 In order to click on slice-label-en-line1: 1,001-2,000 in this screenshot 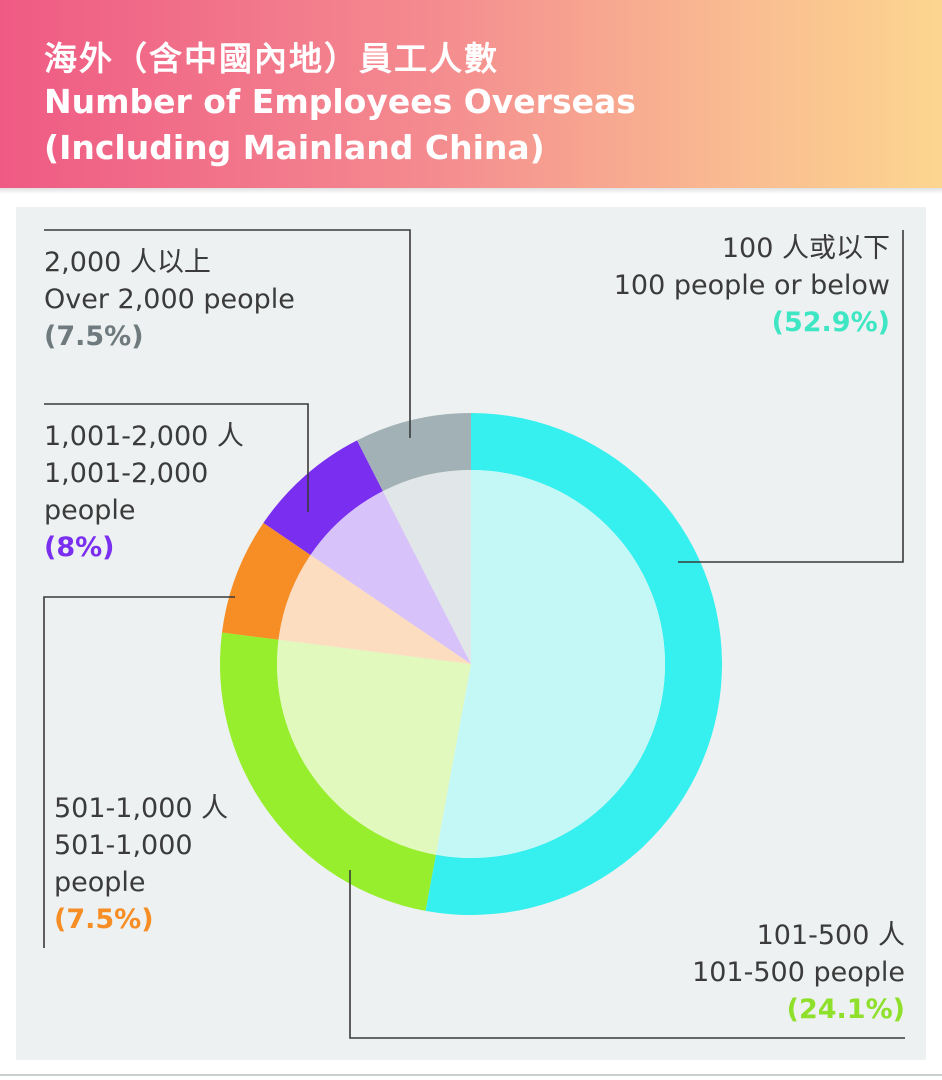, I will do `click(126, 473)`.